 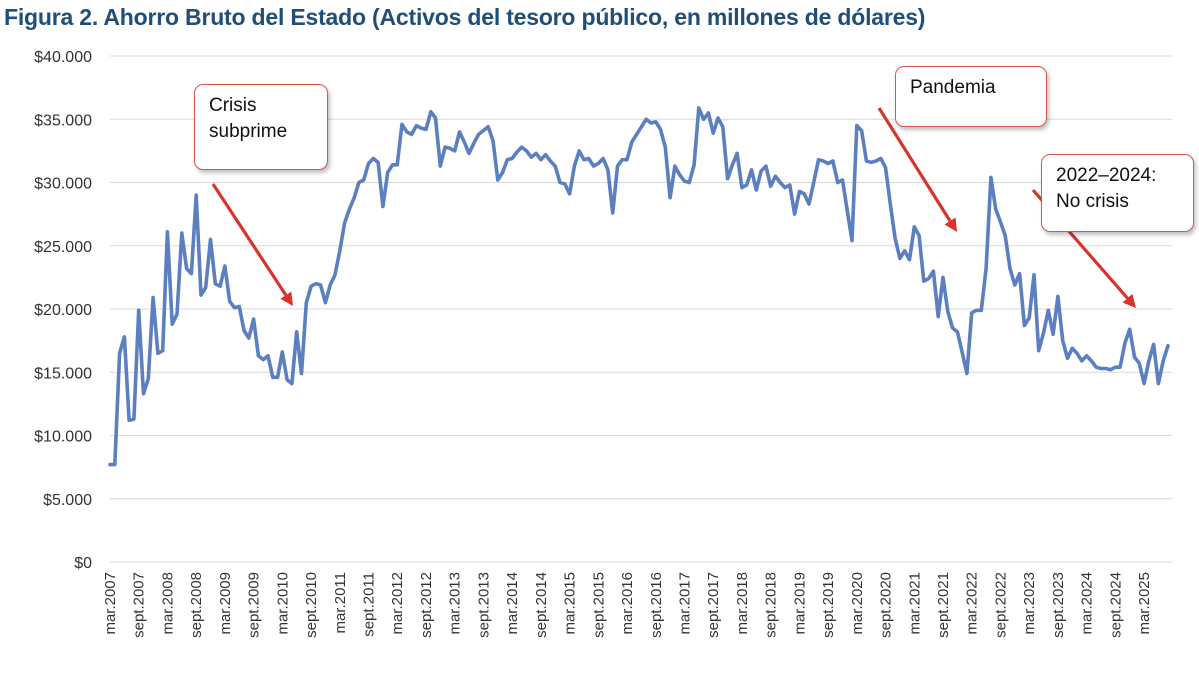 I want to click on x-tick-label: mar.2024, so click(x=1087, y=603).